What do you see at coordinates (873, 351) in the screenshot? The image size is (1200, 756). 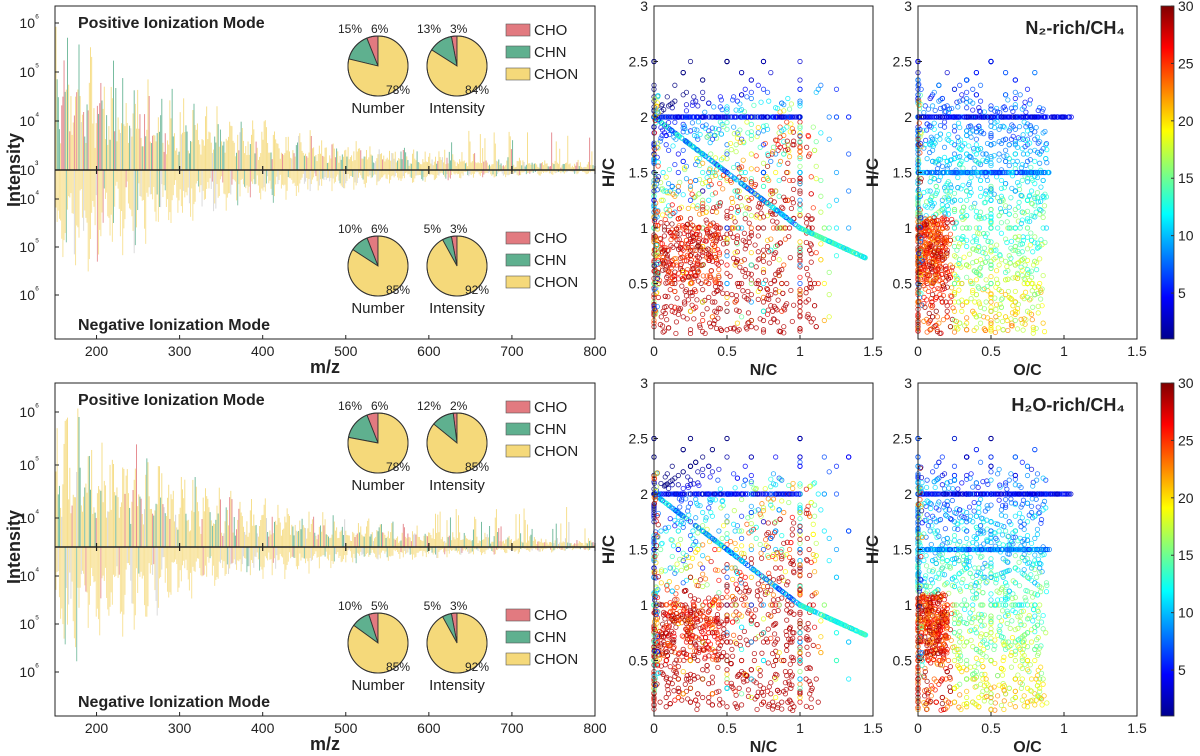 I see `x-tick-label: 1.5` at bounding box center [873, 351].